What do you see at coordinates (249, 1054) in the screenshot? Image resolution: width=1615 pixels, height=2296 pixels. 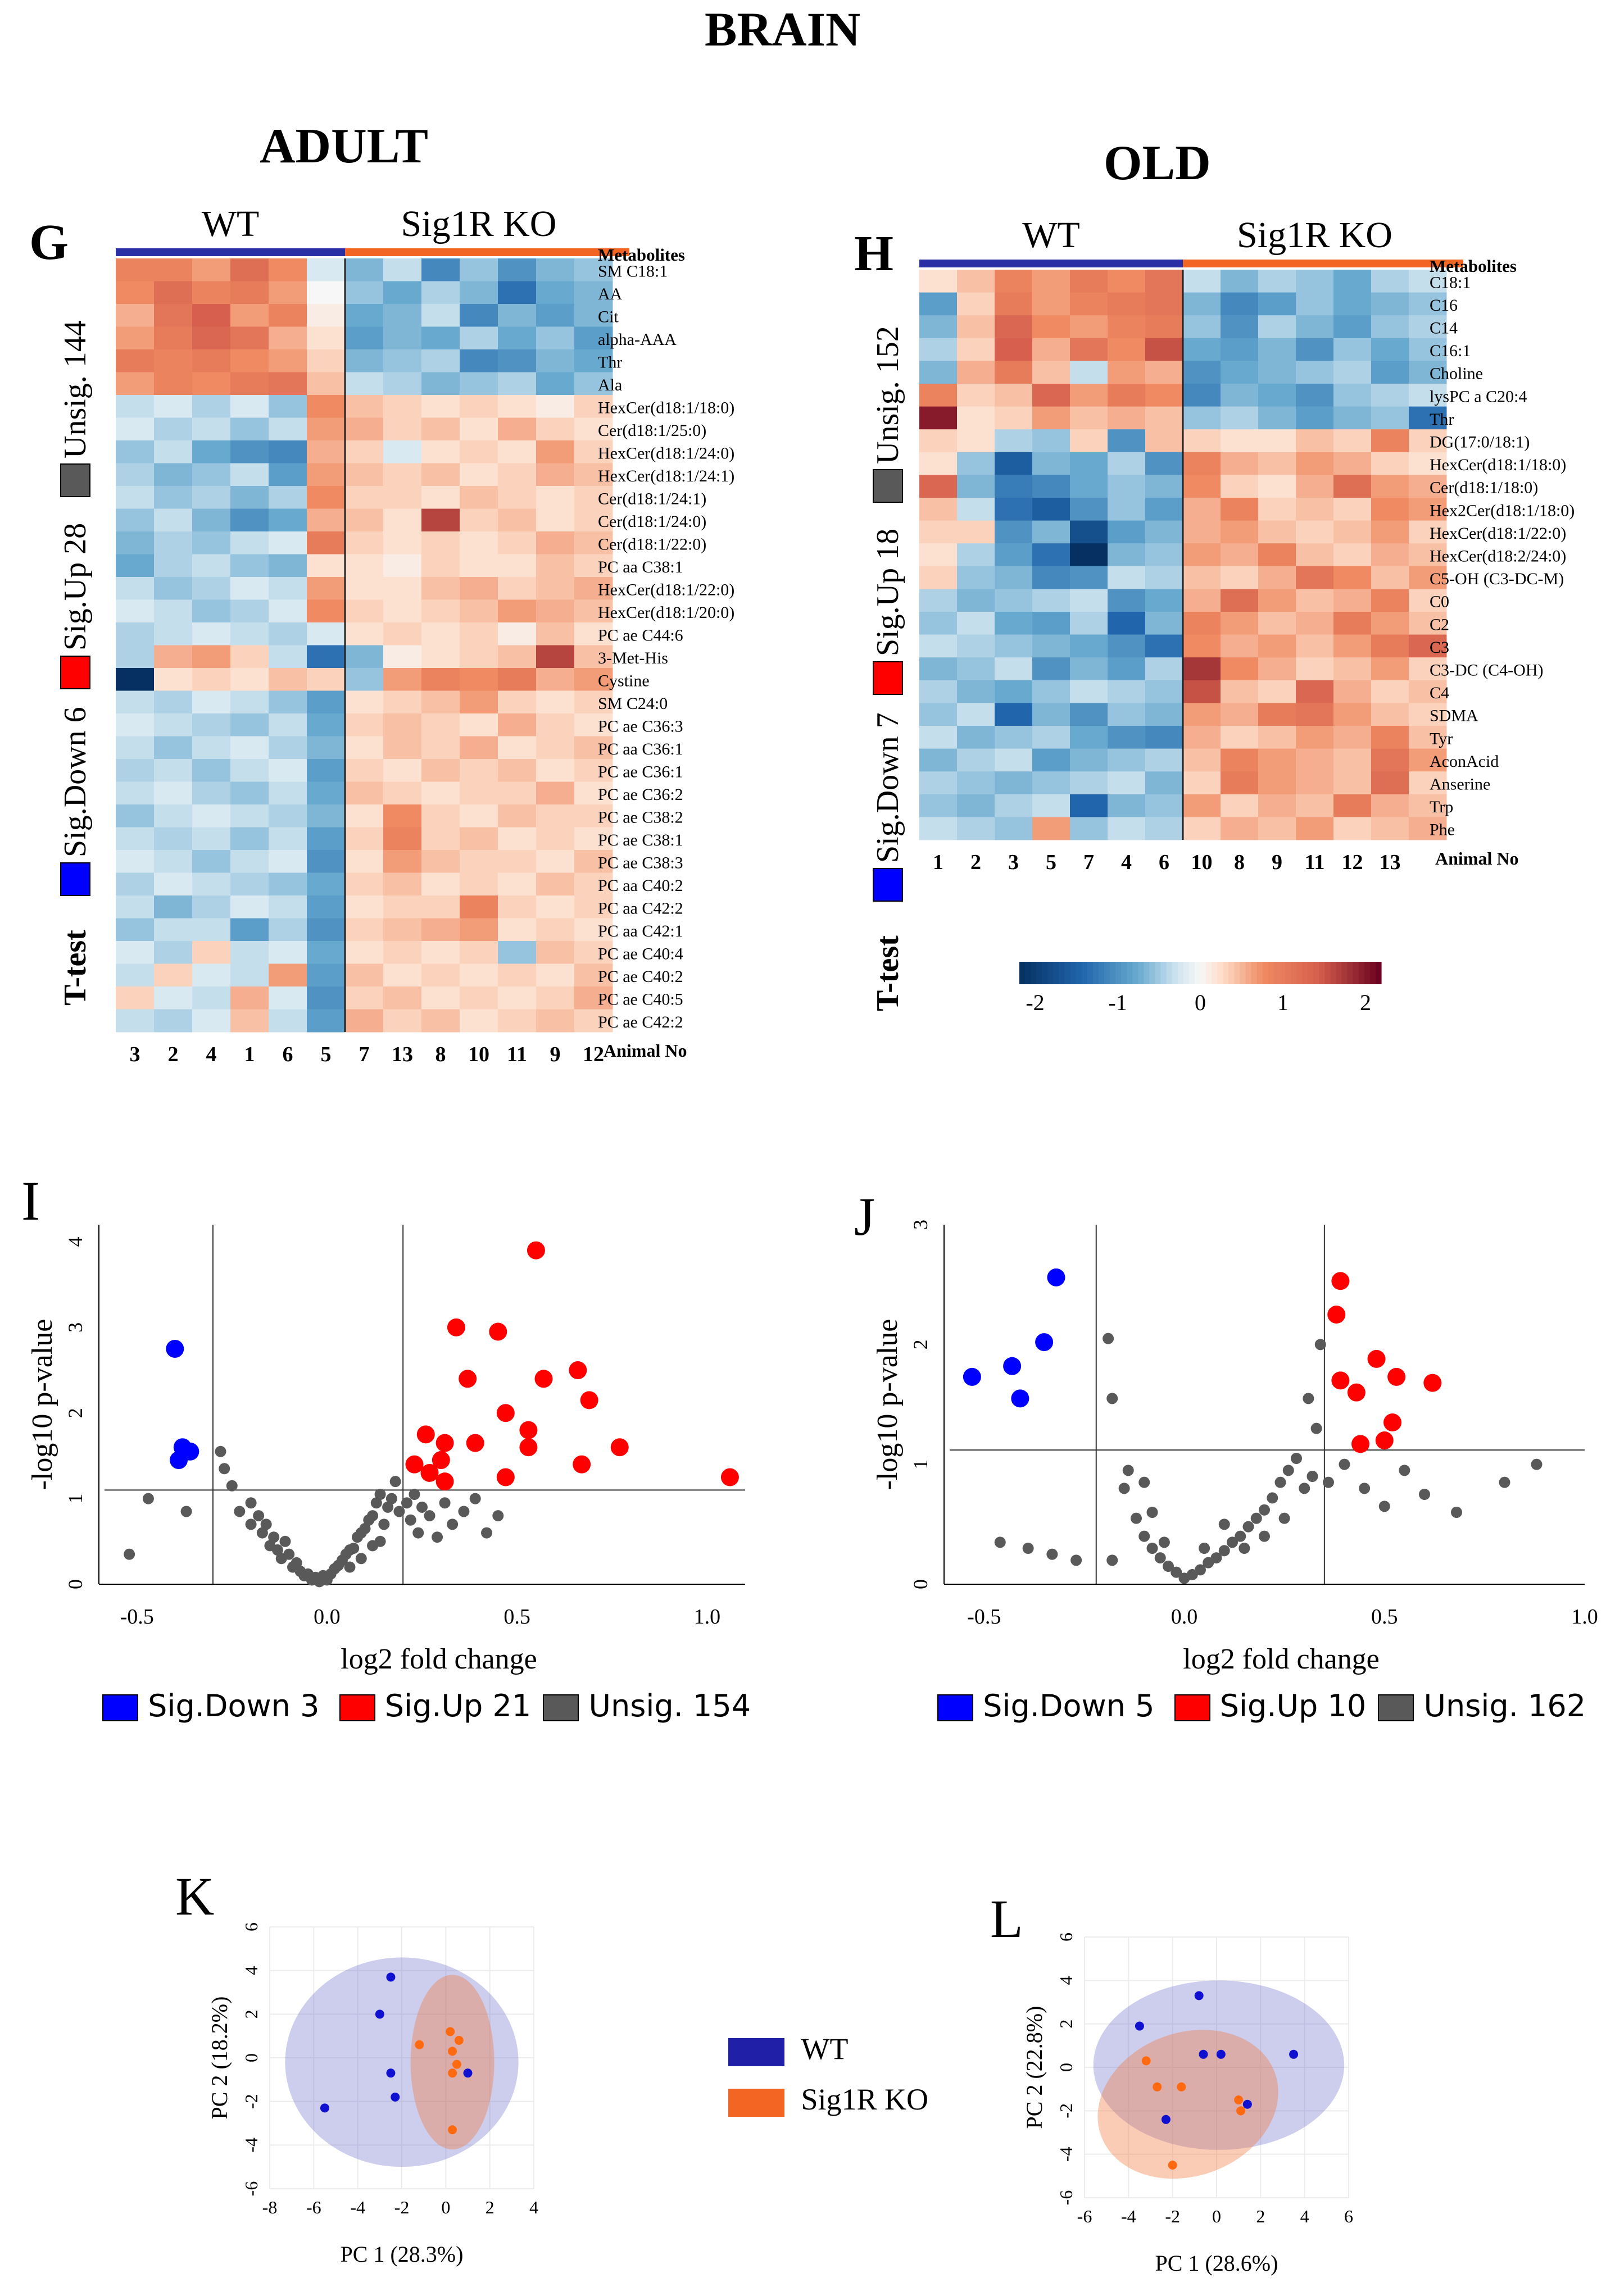 I see `animal-number: 1` at bounding box center [249, 1054].